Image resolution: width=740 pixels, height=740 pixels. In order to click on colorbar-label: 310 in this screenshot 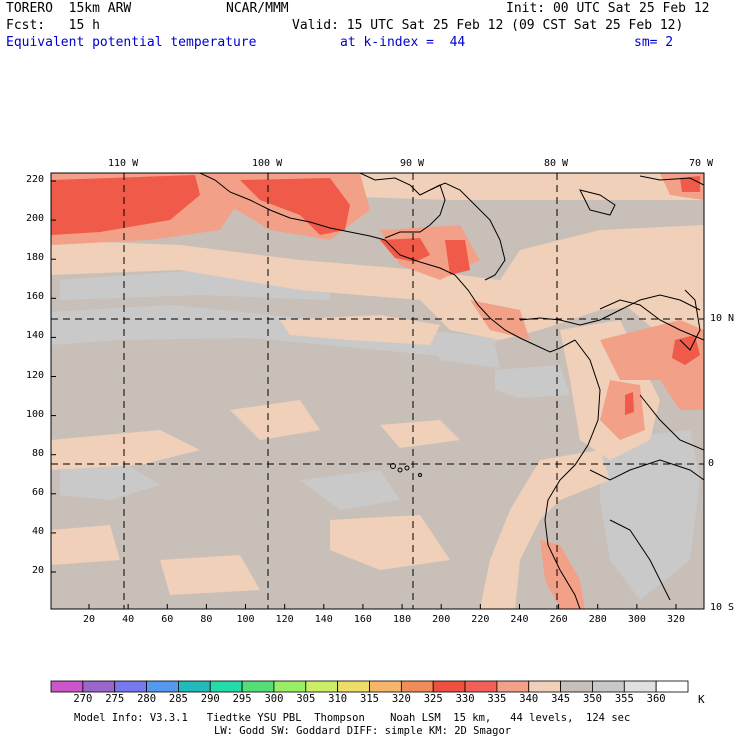, I will do `click(338, 699)`.